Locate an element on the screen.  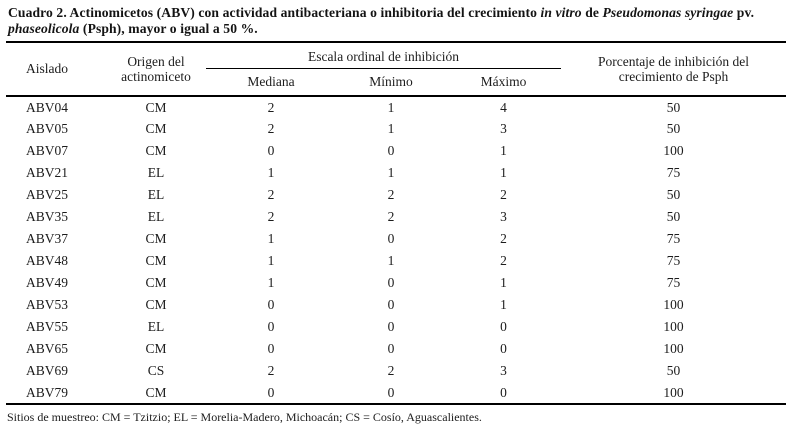
table-row: ABV69 CS 2 2 3 50 is located at coordinates (396, 371).